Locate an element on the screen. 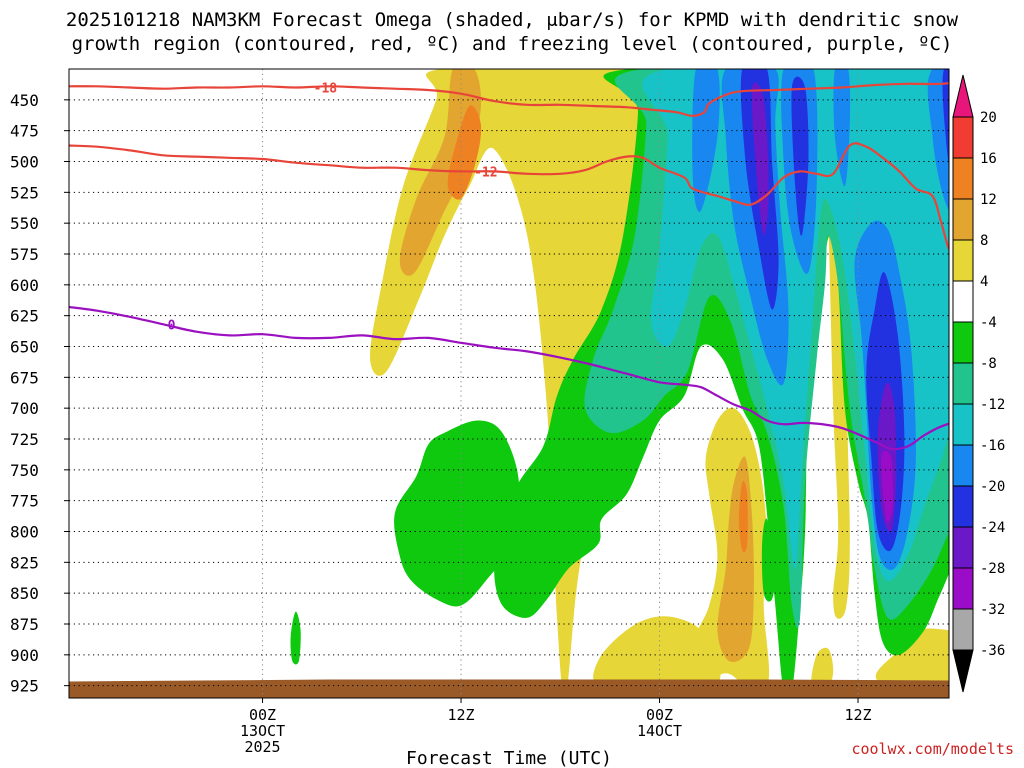 This screenshot has height=768, width=1024. colorbar-label-4: 4 is located at coordinates (984, 282).